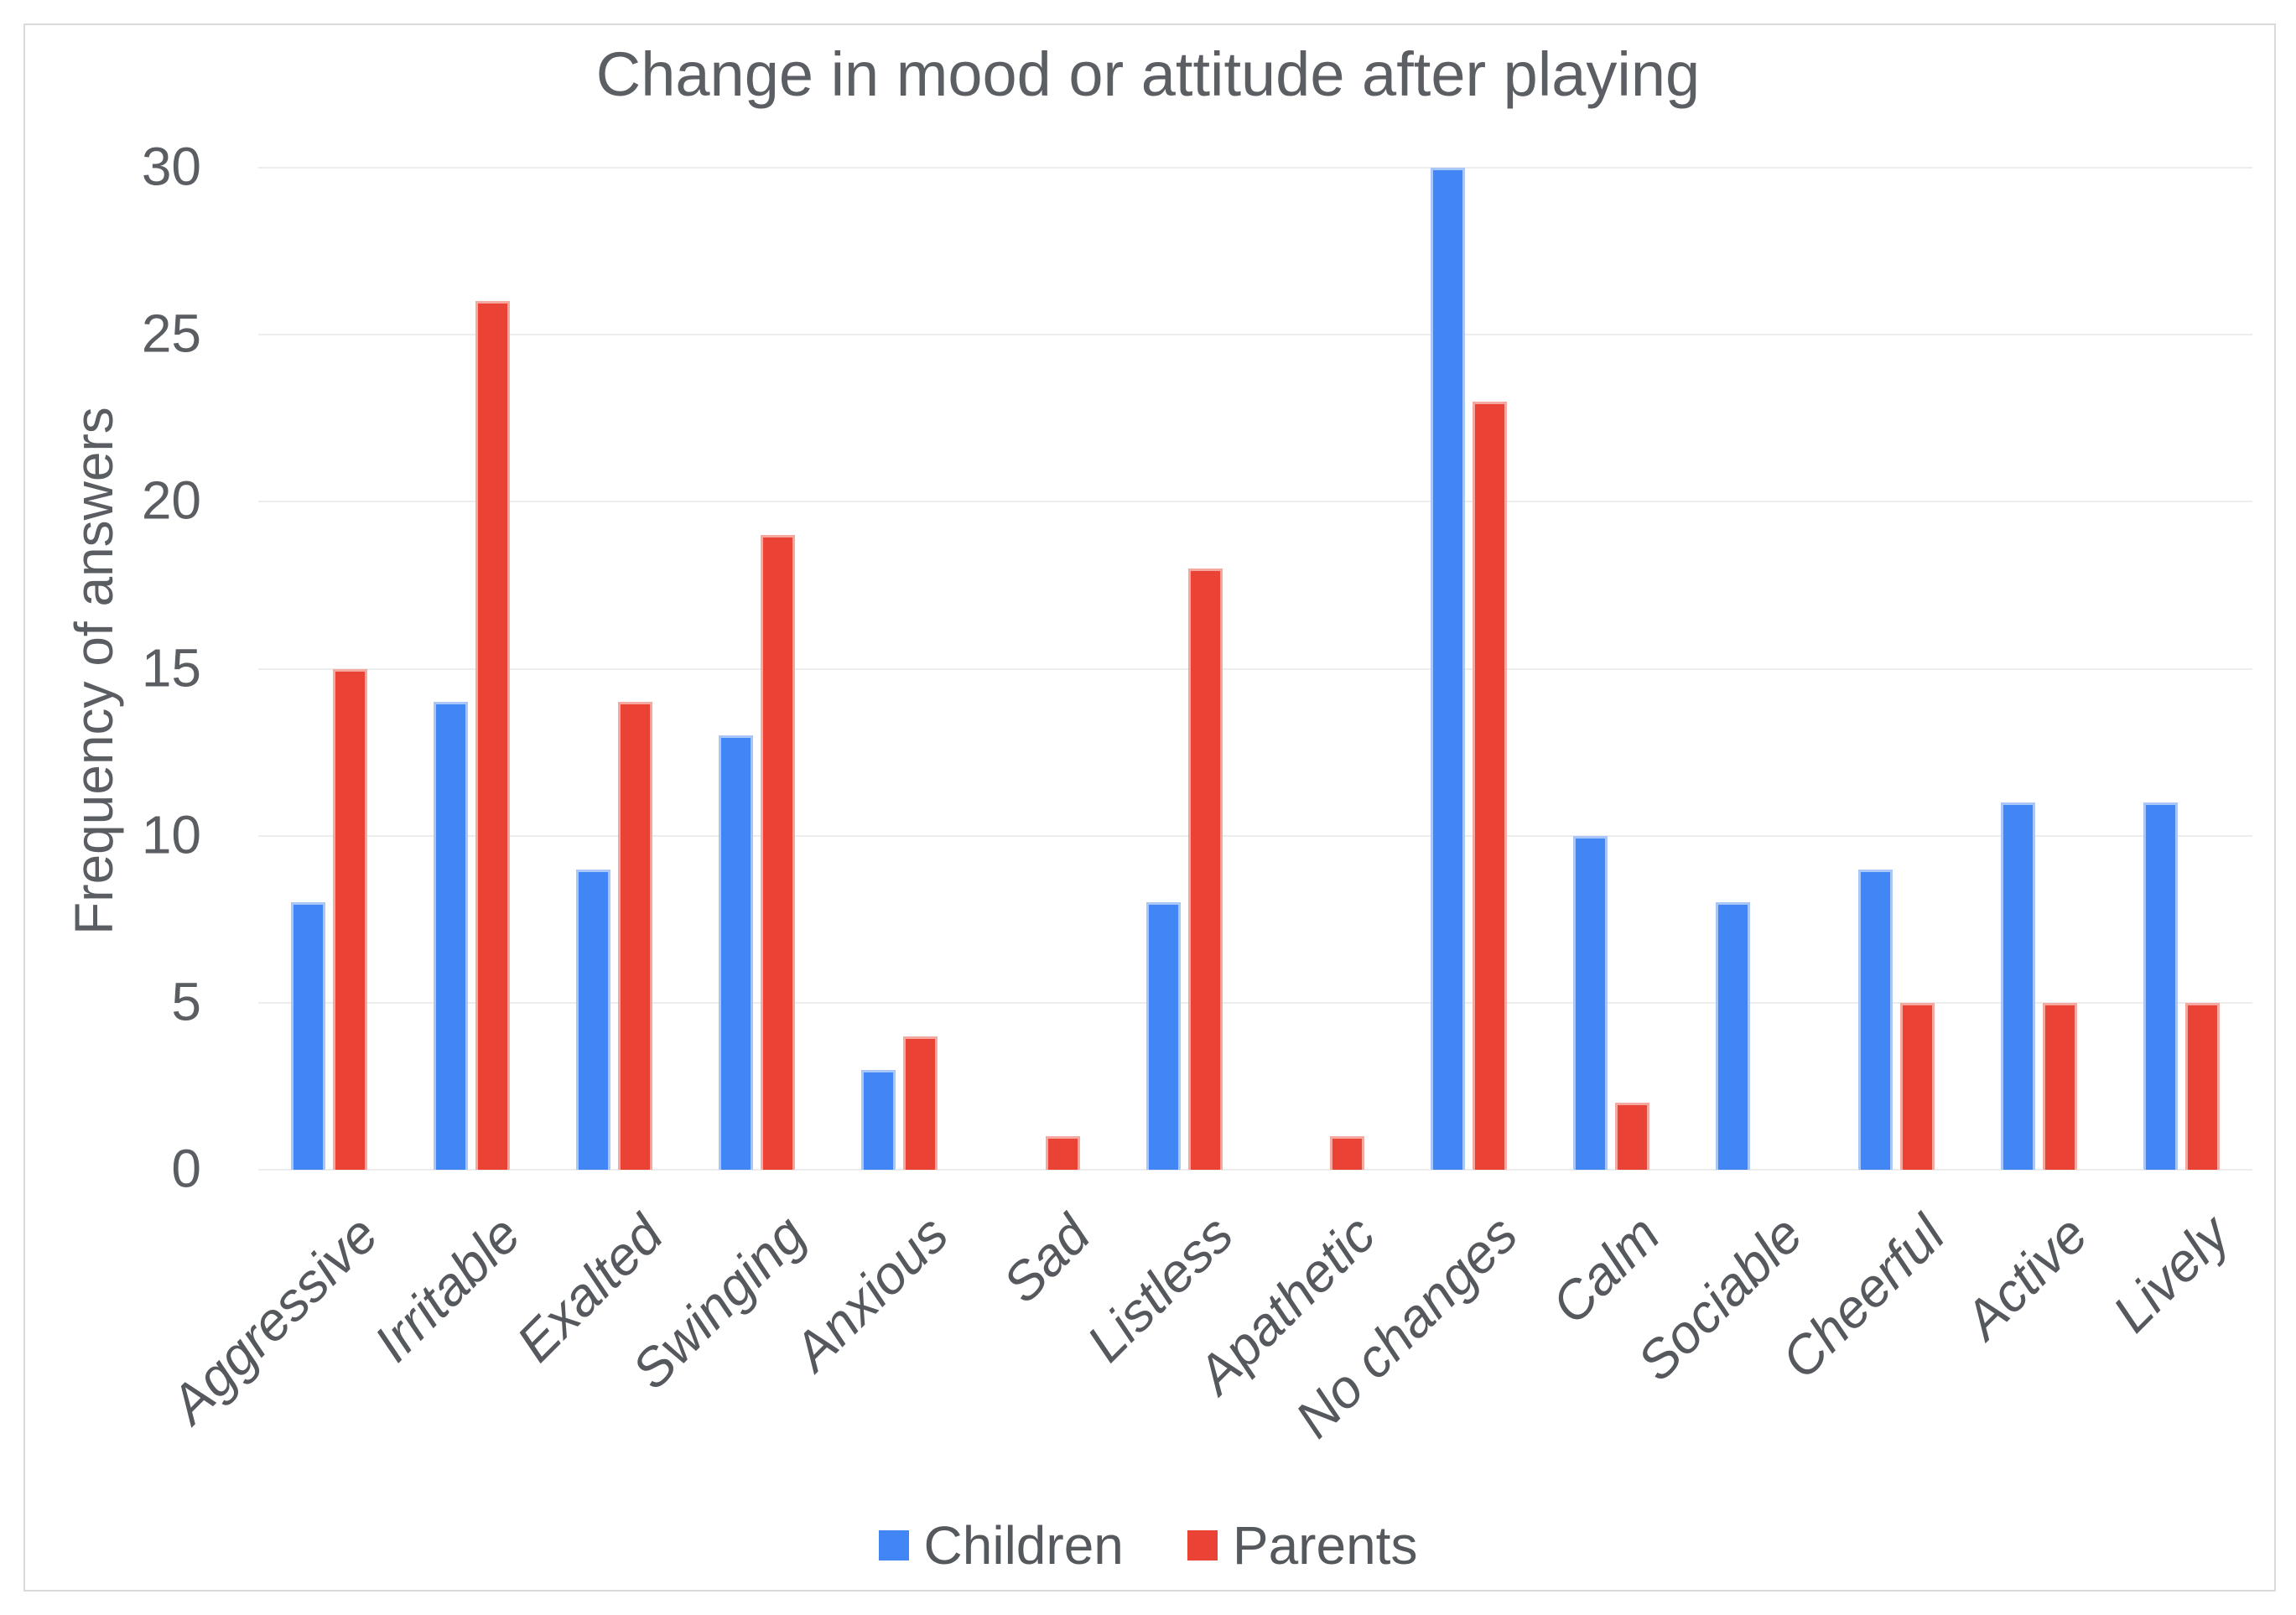 The image size is (2296, 1615). What do you see at coordinates (893, 1545) in the screenshot?
I see `legend-swatch-children` at bounding box center [893, 1545].